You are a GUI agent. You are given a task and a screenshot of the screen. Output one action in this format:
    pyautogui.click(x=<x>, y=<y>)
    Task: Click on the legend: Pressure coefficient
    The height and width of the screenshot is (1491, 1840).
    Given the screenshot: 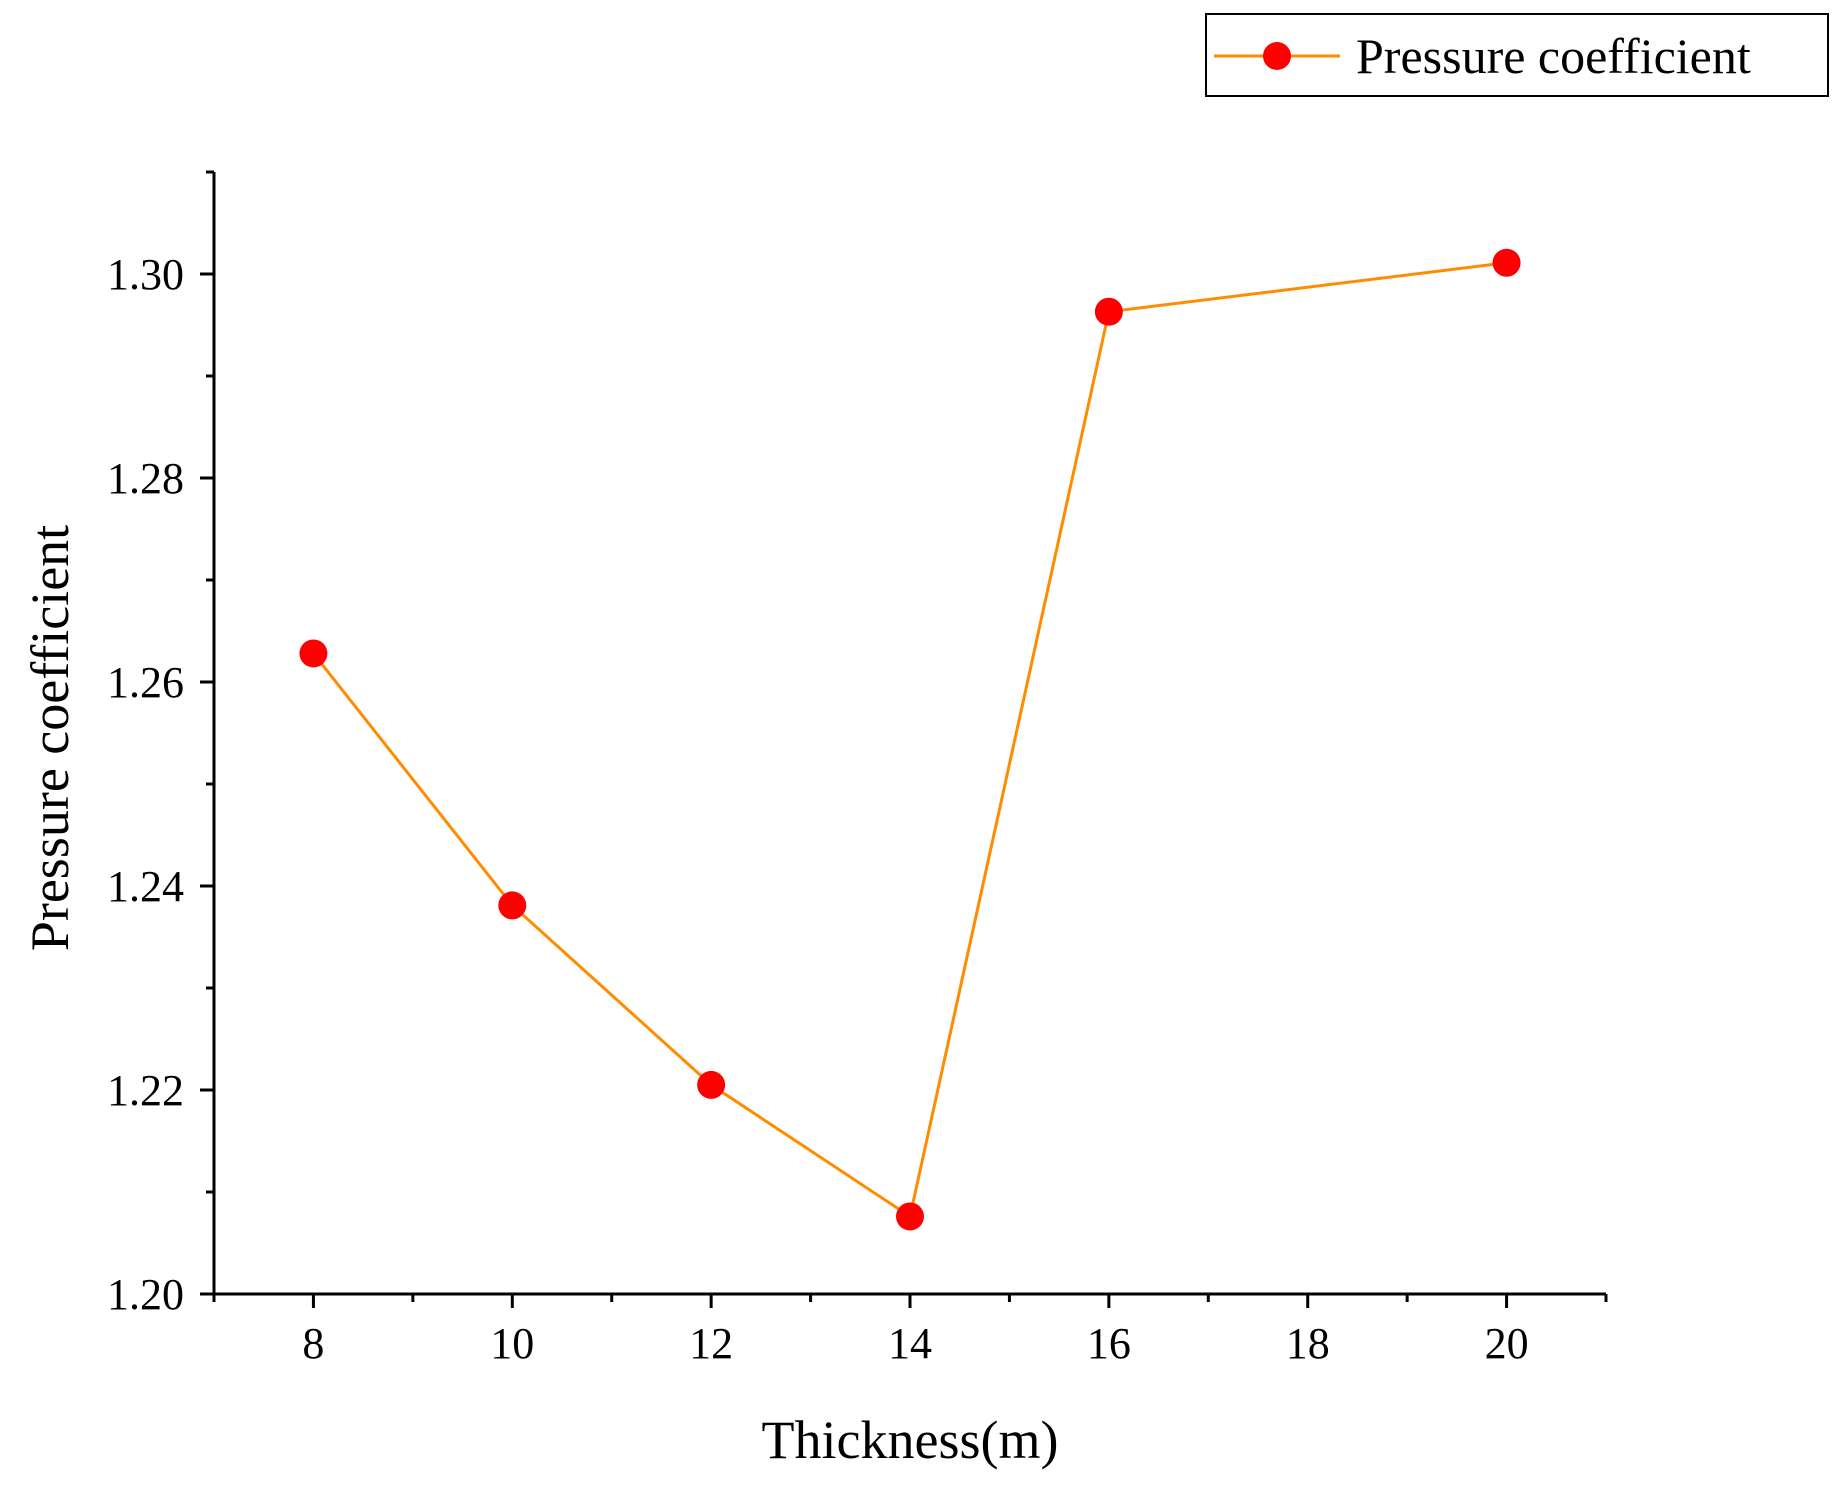 What is the action you would take?
    pyautogui.click(x=1517, y=55)
    